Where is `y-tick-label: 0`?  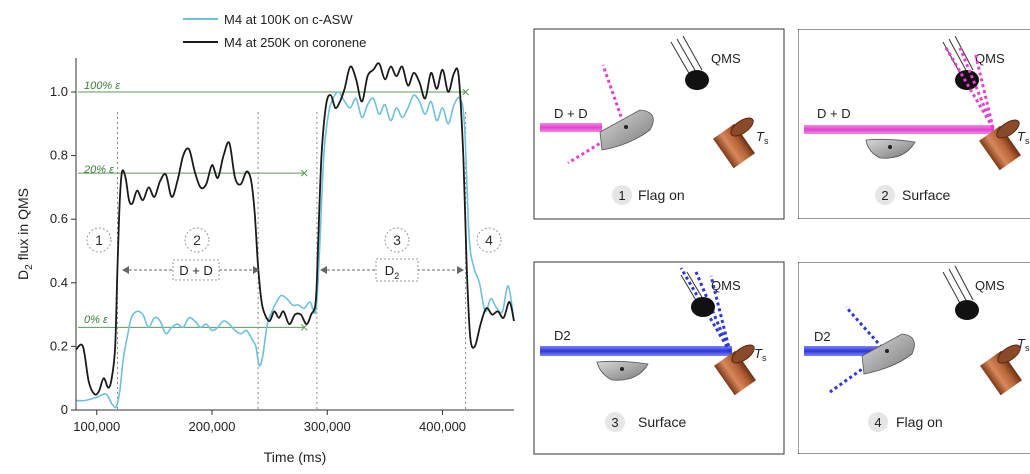
y-tick-label: 0 is located at coordinates (64, 409).